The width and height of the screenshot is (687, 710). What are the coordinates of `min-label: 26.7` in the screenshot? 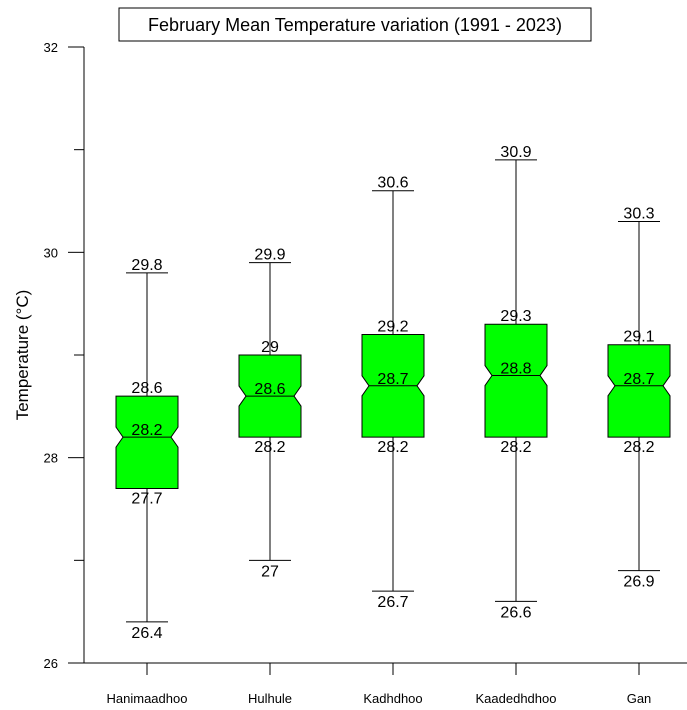 It's located at (392, 602).